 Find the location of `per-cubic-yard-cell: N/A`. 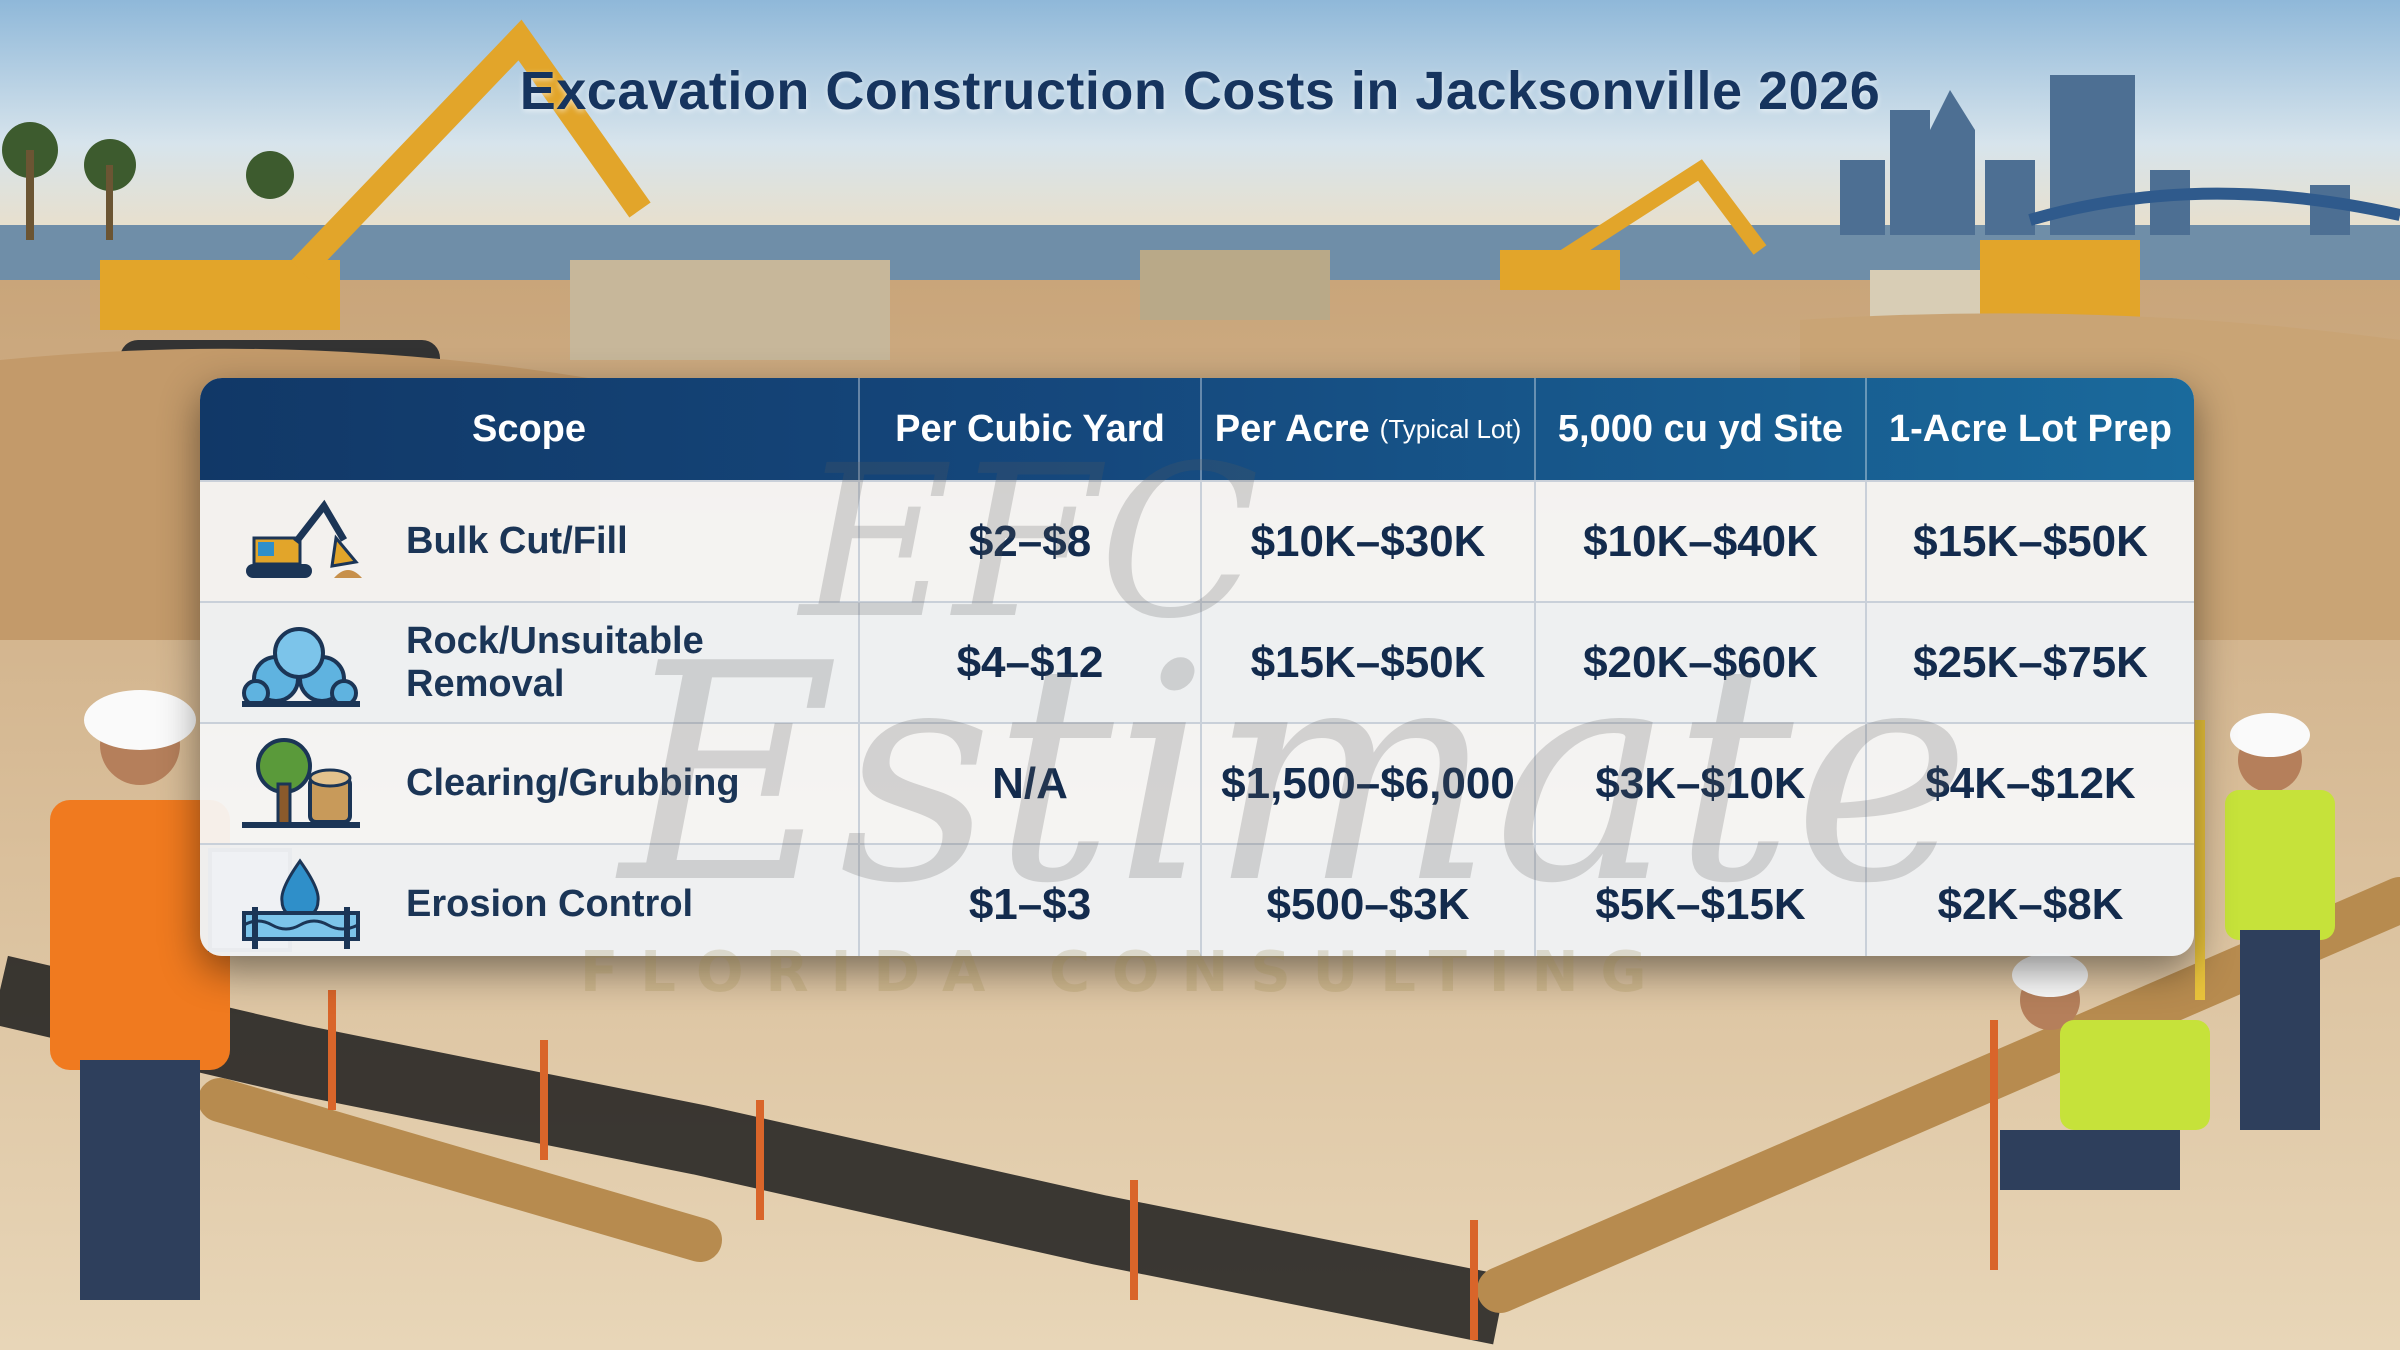

per-cubic-yard-cell: N/A is located at coordinates (1031, 783).